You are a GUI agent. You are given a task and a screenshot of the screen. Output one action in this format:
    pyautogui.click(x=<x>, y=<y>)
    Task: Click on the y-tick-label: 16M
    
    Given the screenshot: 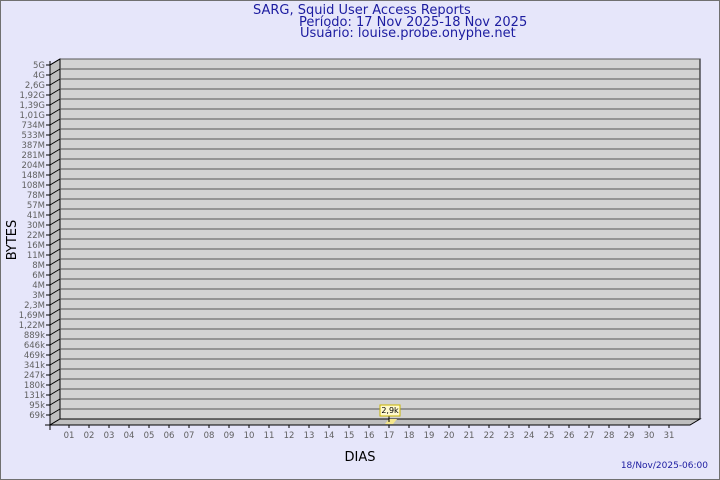 What is the action you would take?
    pyautogui.click(x=36, y=246)
    